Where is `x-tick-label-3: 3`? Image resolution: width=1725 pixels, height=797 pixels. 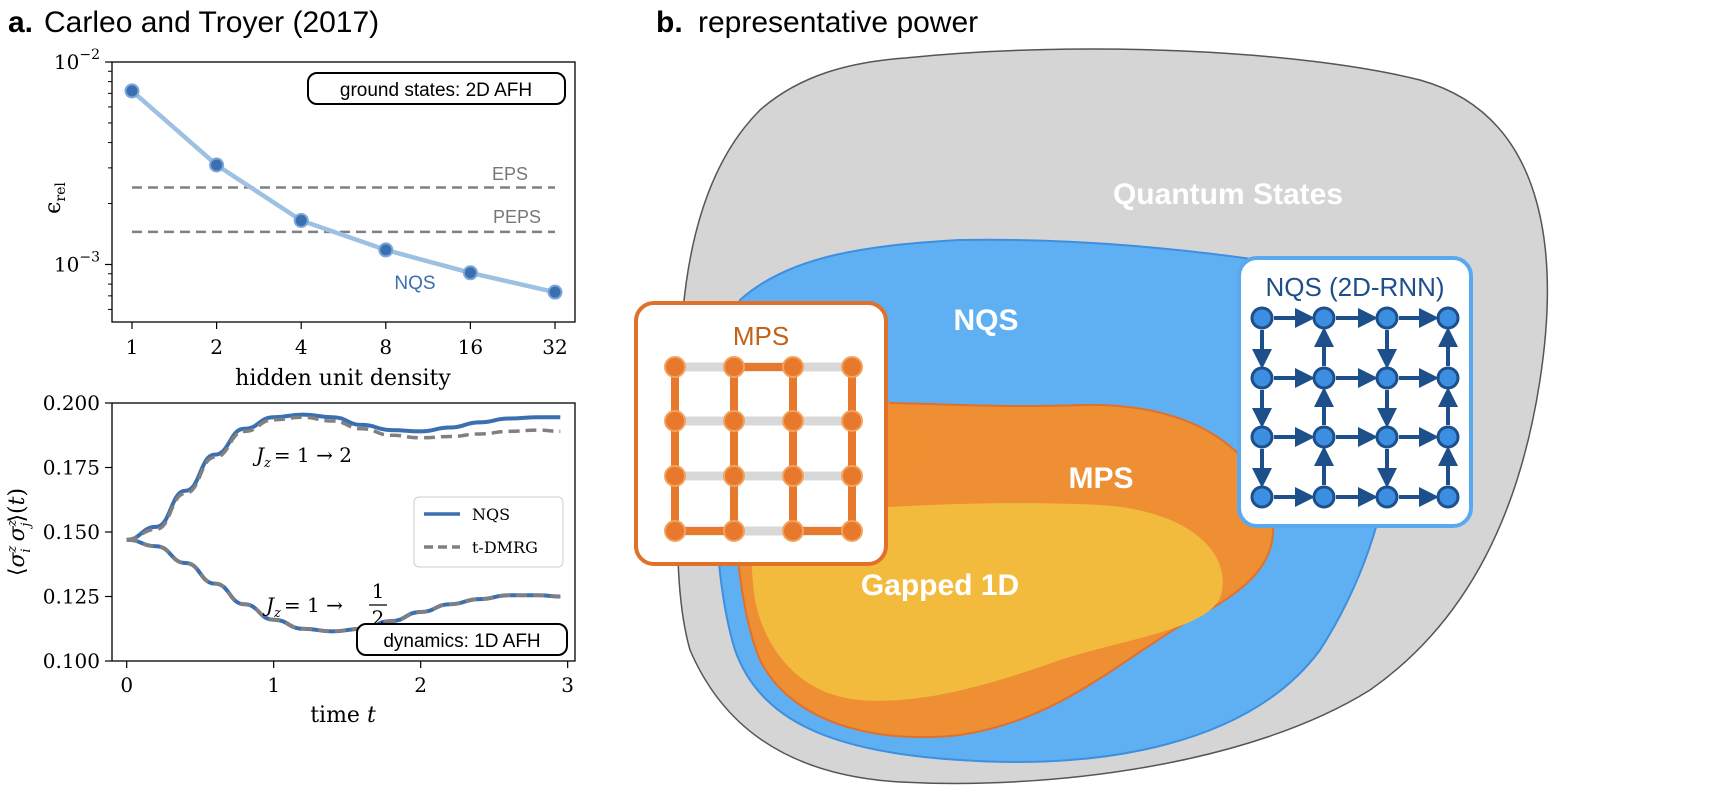
x-tick-label-3: 3 is located at coordinates (567, 685).